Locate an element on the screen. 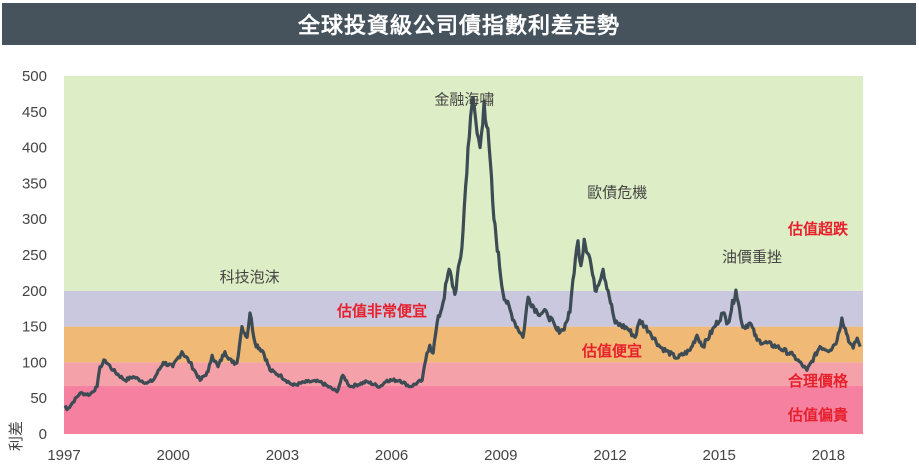 This screenshot has width=919, height=470. zone-label-3: 估值非常便宜 is located at coordinates (381, 311).